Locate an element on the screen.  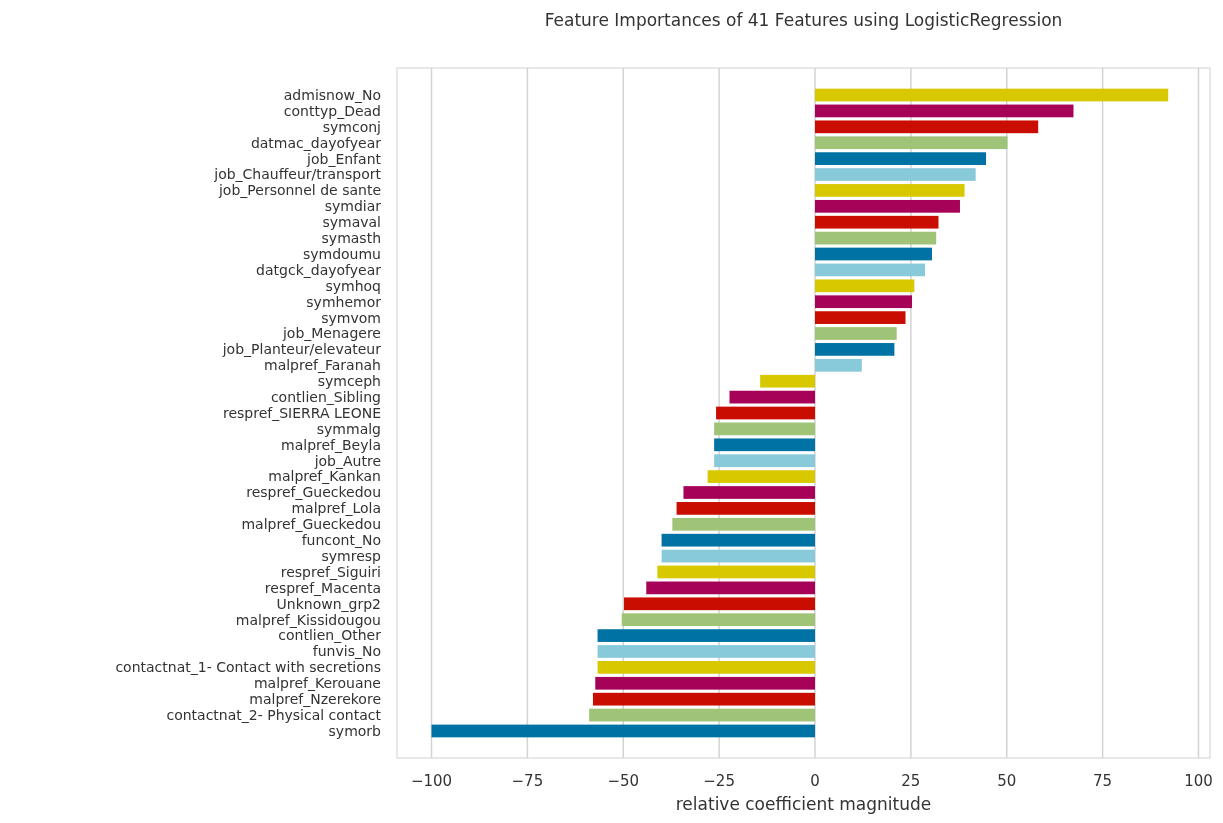
y-tick-label: symvom is located at coordinates (351, 317).